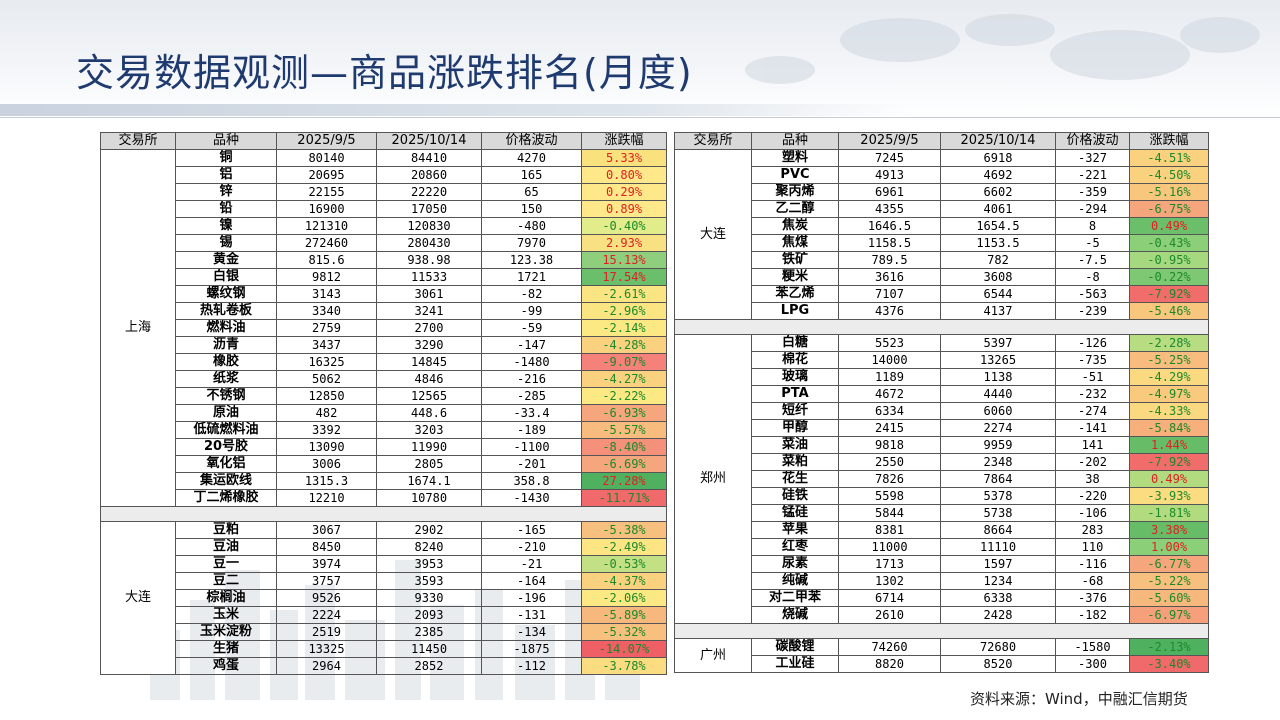 The image size is (1280, 720). What do you see at coordinates (889, 530) in the screenshot?
I see `price-2025-09-05: 8381` at bounding box center [889, 530].